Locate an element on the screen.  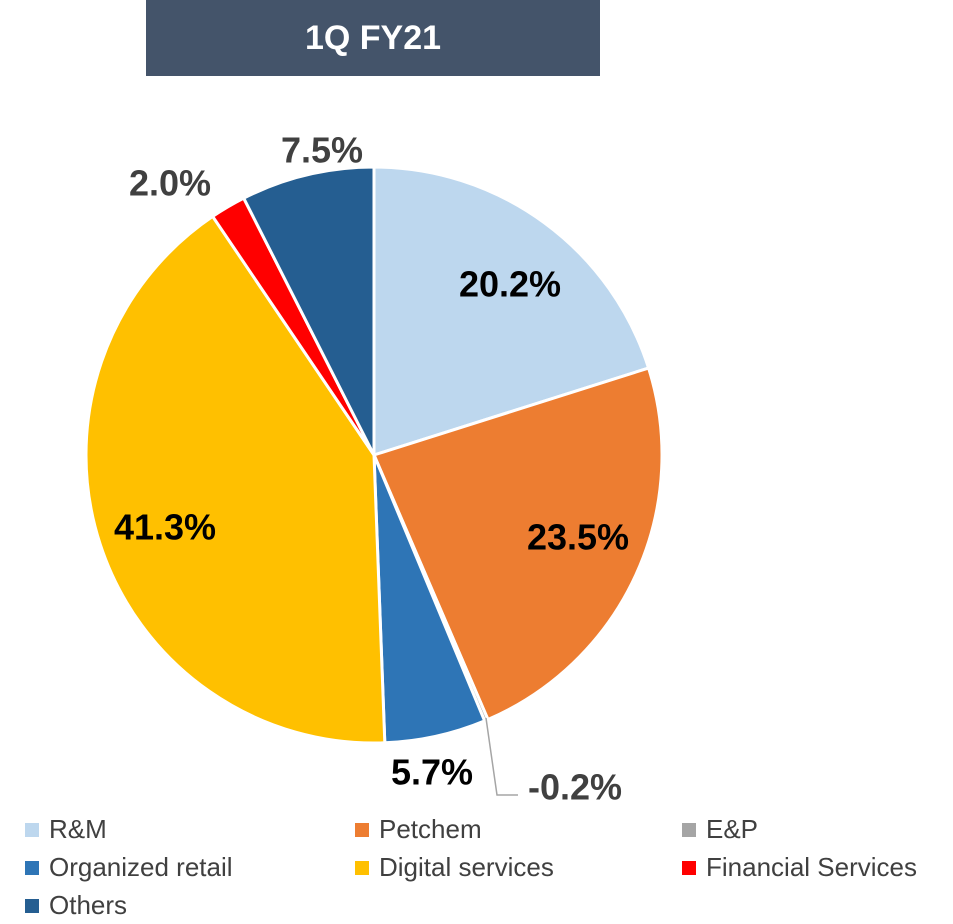
title-box is located at coordinates (373, 38).